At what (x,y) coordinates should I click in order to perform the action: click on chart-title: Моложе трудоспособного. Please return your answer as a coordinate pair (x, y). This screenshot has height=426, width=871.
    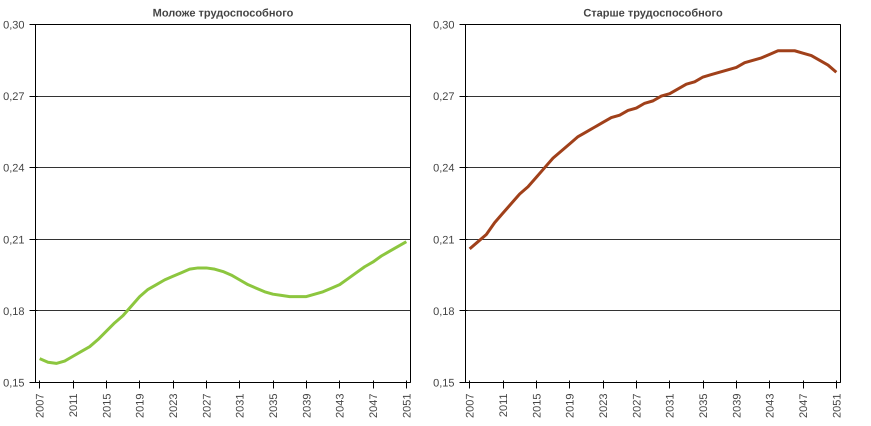
    Looking at the image, I should click on (223, 14).